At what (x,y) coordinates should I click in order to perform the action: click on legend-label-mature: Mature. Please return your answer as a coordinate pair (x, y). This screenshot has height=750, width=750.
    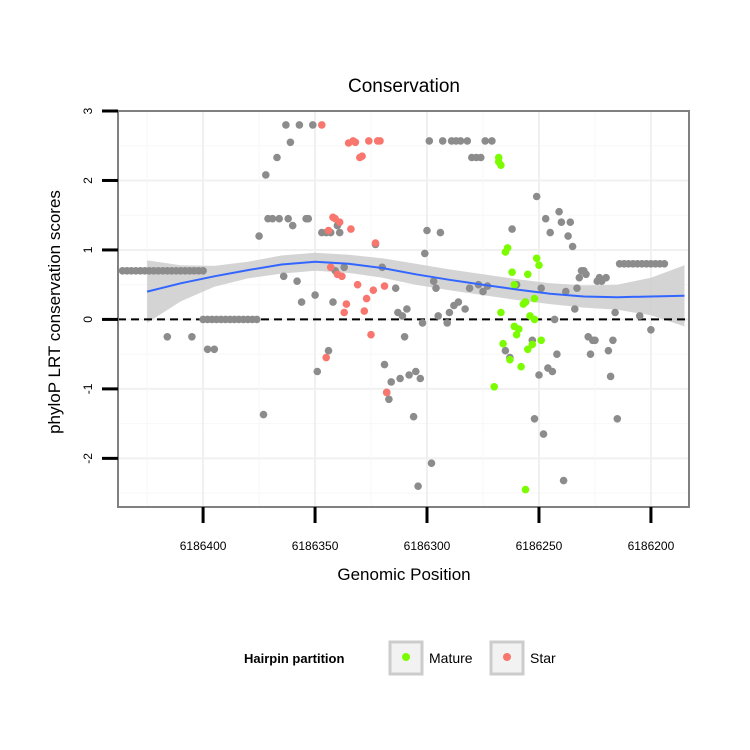
    Looking at the image, I should click on (451, 658).